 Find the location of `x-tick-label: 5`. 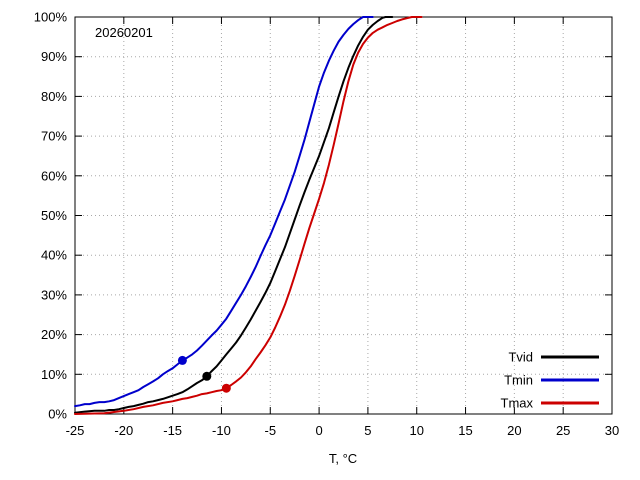

x-tick-label: 5 is located at coordinates (367, 430).